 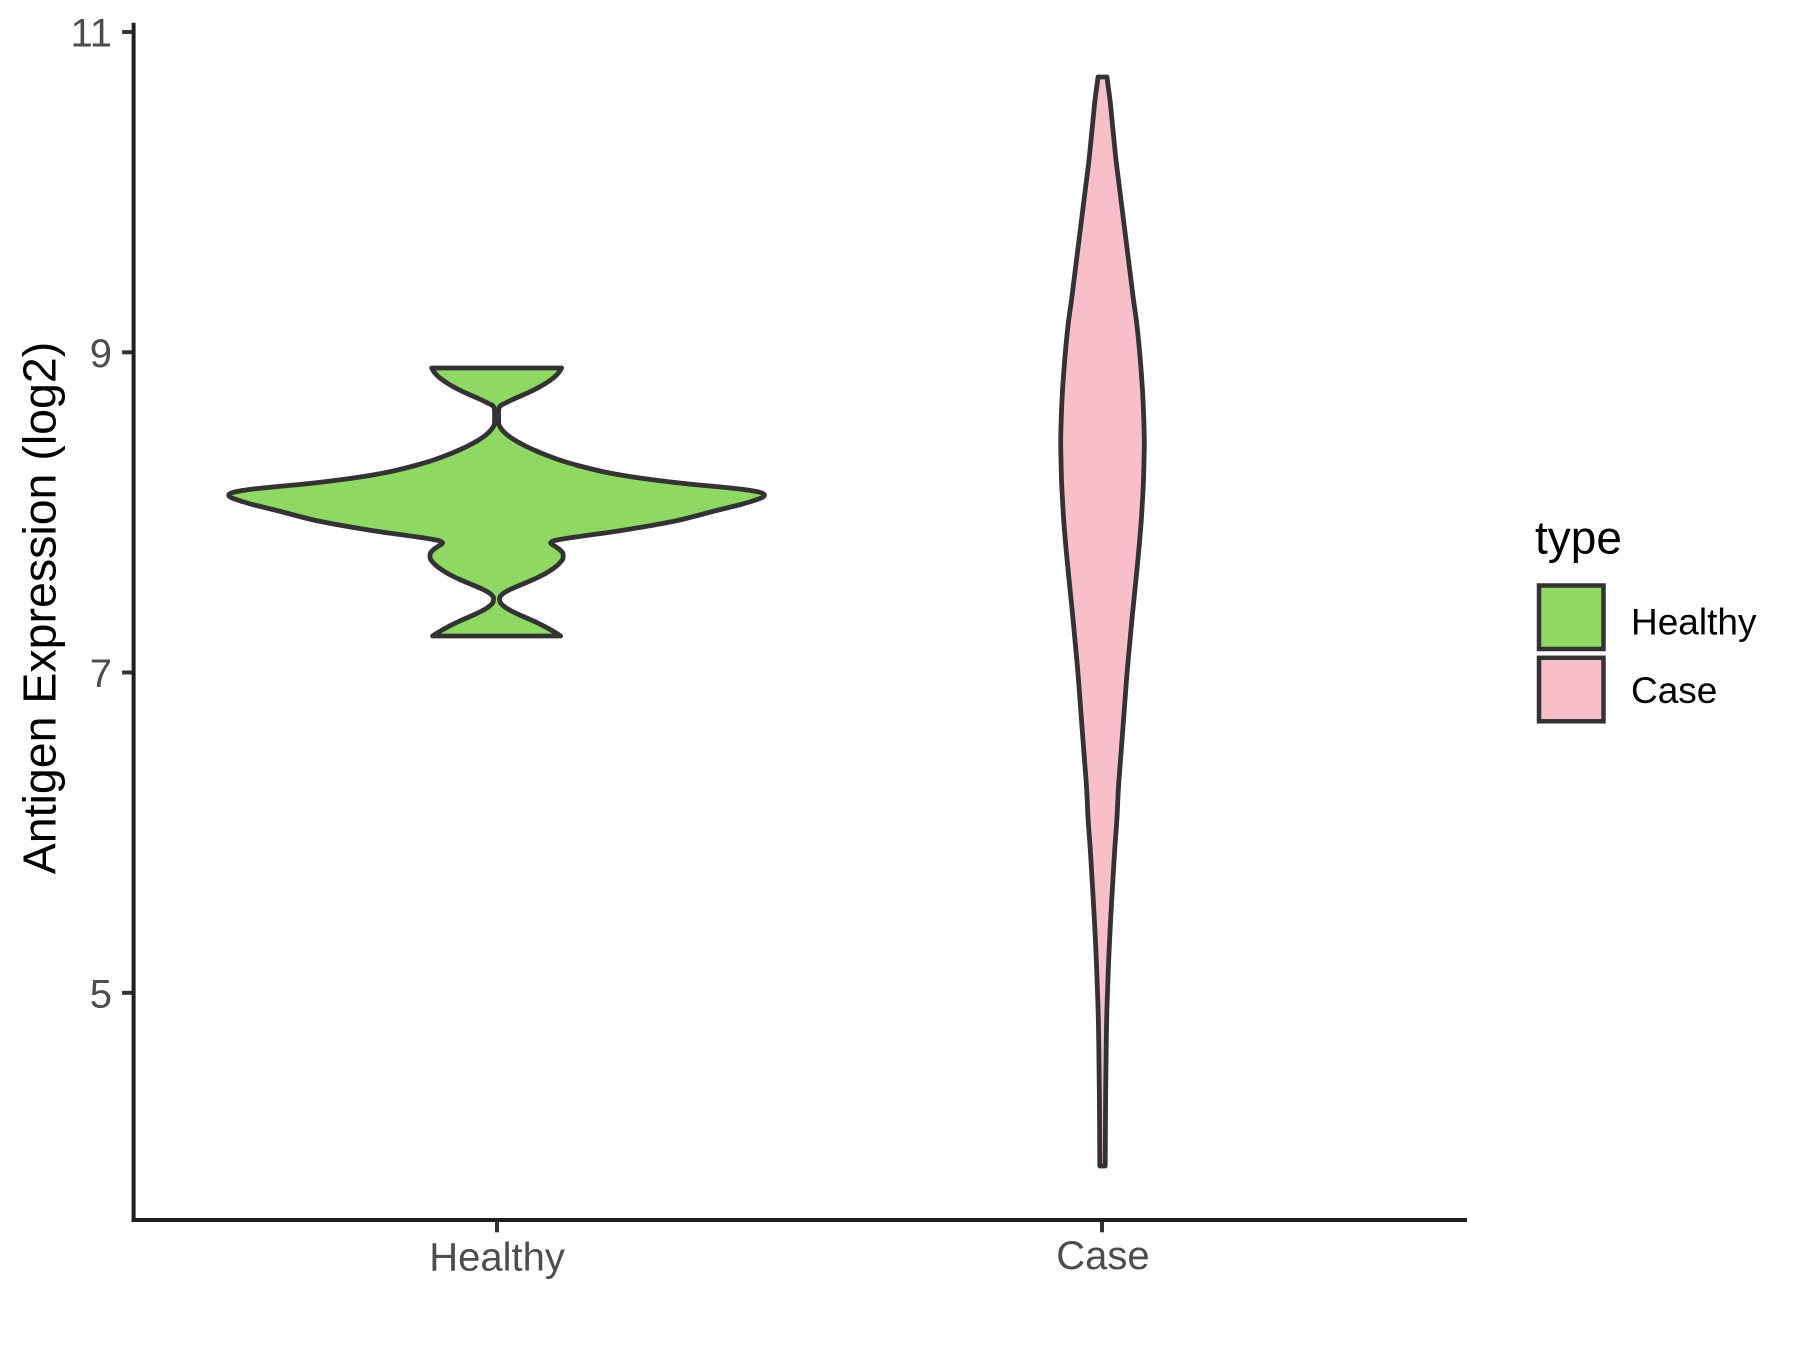 I want to click on svg-text: 11, so click(x=91, y=34).